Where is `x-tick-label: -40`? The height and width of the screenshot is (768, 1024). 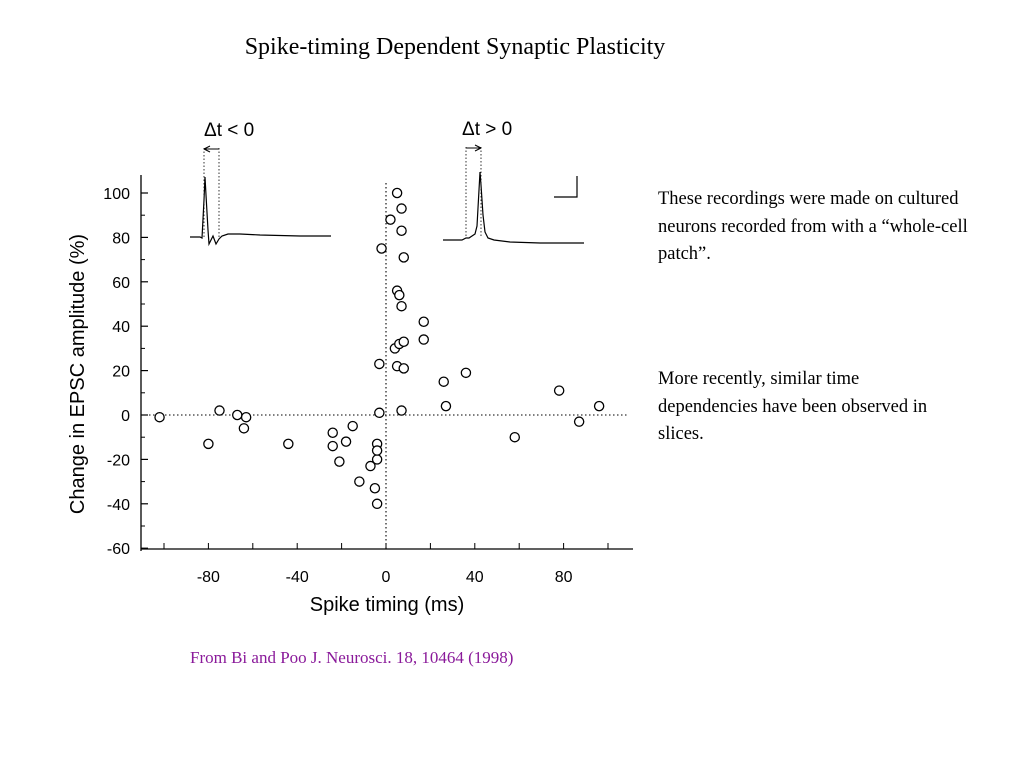
x-tick-label: -40 is located at coordinates (297, 577).